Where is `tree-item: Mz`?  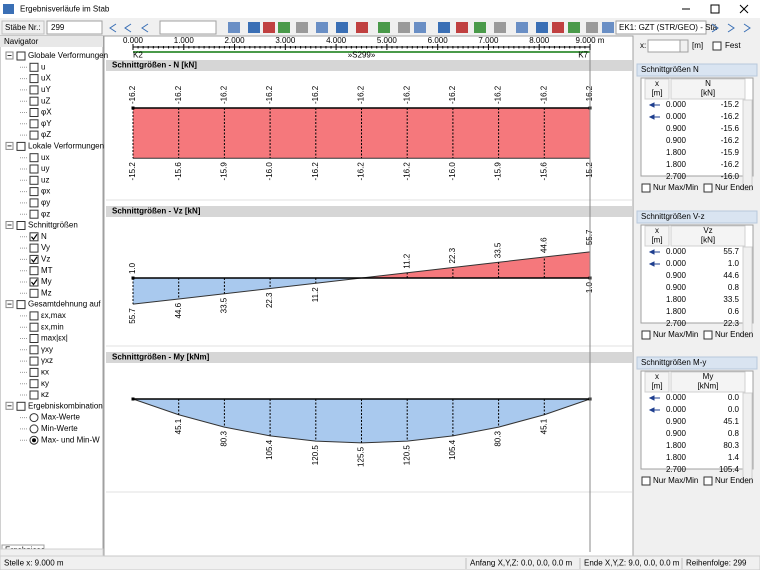 tree-item: Mz is located at coordinates (46, 292).